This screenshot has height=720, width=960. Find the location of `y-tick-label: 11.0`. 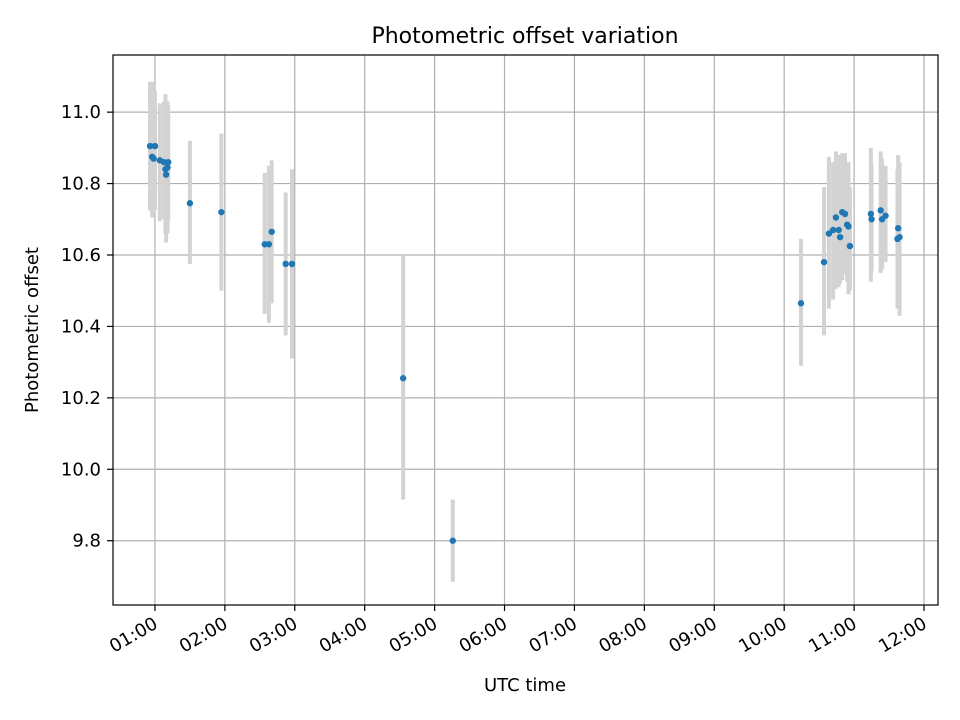

y-tick-label: 11.0 is located at coordinates (81, 112).